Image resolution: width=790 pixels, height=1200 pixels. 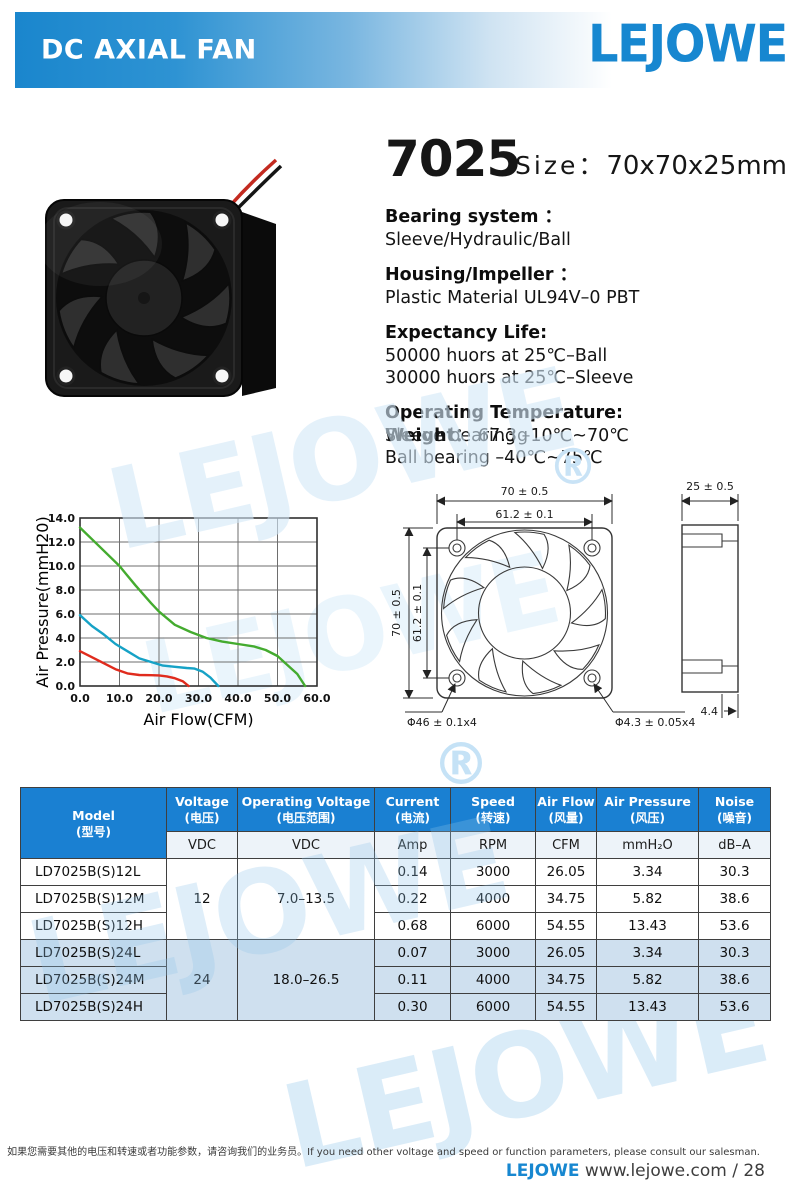 I want to click on spec-line: Plastic Material UL94V–0 PBT, so click(x=512, y=298).